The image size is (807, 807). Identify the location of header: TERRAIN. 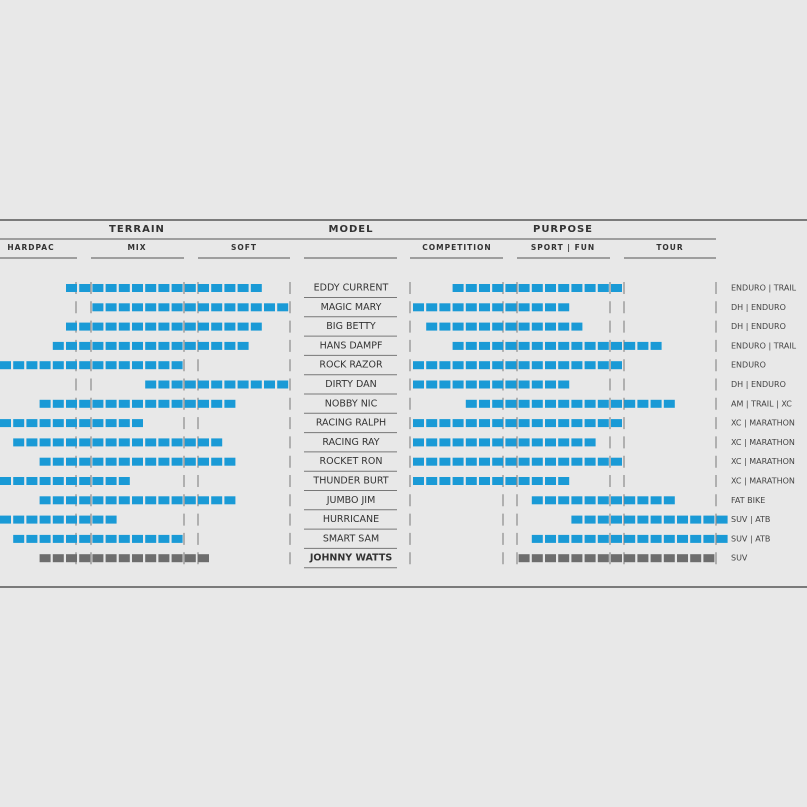
(137, 229).